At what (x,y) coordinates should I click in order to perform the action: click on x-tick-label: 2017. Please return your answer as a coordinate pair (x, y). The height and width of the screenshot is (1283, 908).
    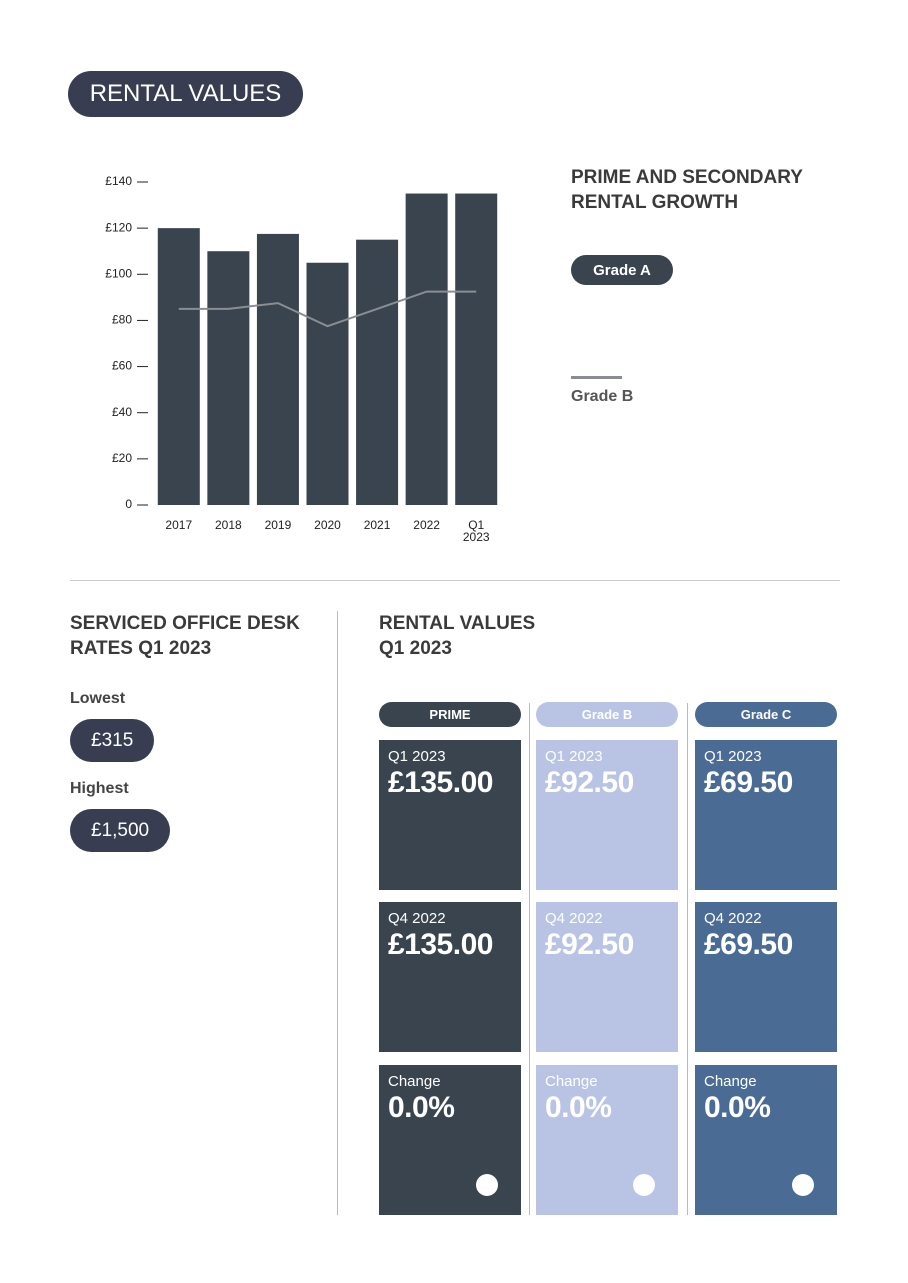
    Looking at the image, I should click on (179, 525).